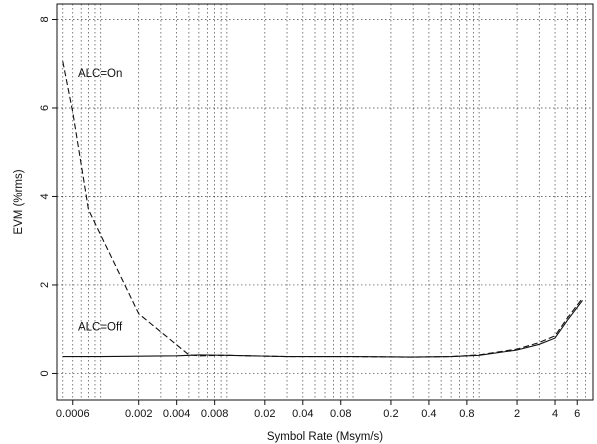  I want to click on x-tick-label: 0.004, so click(177, 414).